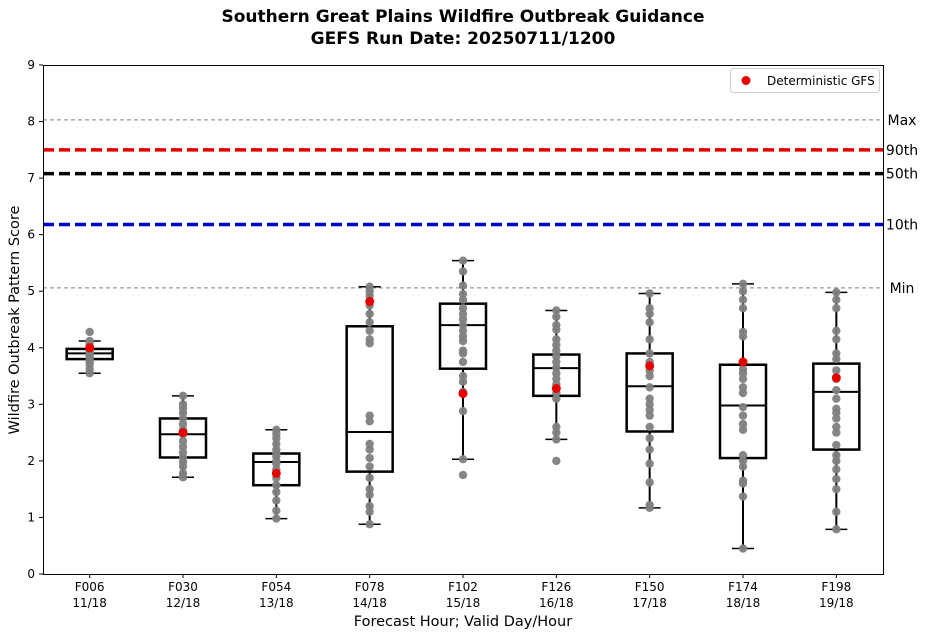 The image size is (926, 637). Describe the element at coordinates (183, 603) in the screenshot. I see `x-tick-label-valid-f030: 12/18` at that location.